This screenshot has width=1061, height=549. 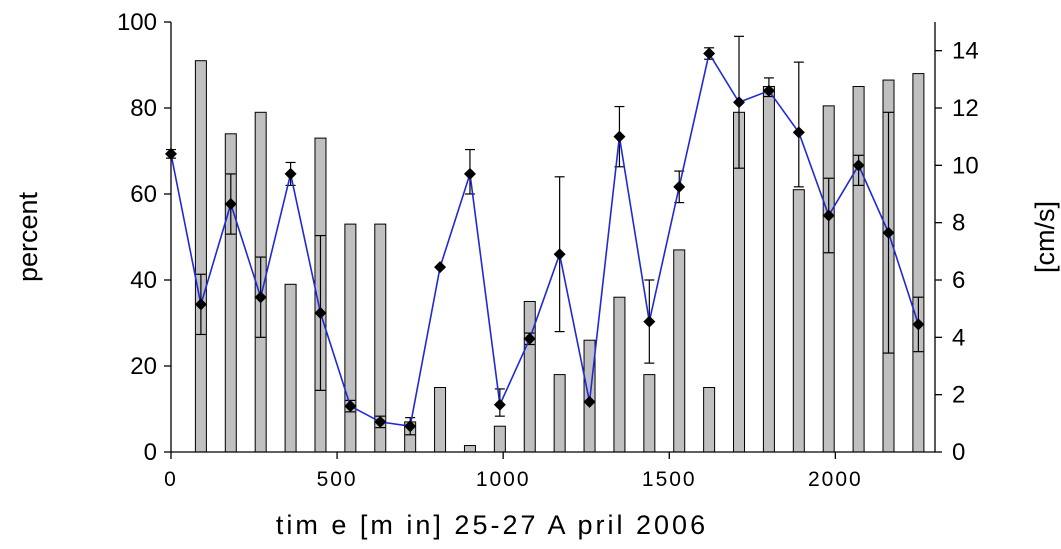 I want to click on right-y-tick-label: 2, so click(x=958, y=395).